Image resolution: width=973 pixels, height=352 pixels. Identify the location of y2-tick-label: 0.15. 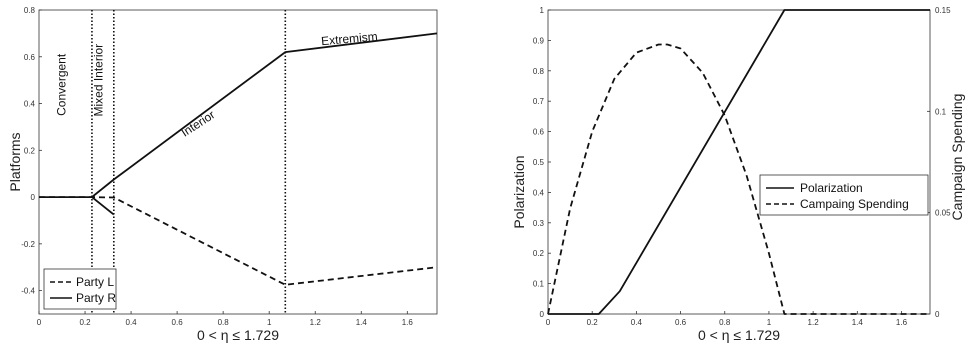
(943, 10).